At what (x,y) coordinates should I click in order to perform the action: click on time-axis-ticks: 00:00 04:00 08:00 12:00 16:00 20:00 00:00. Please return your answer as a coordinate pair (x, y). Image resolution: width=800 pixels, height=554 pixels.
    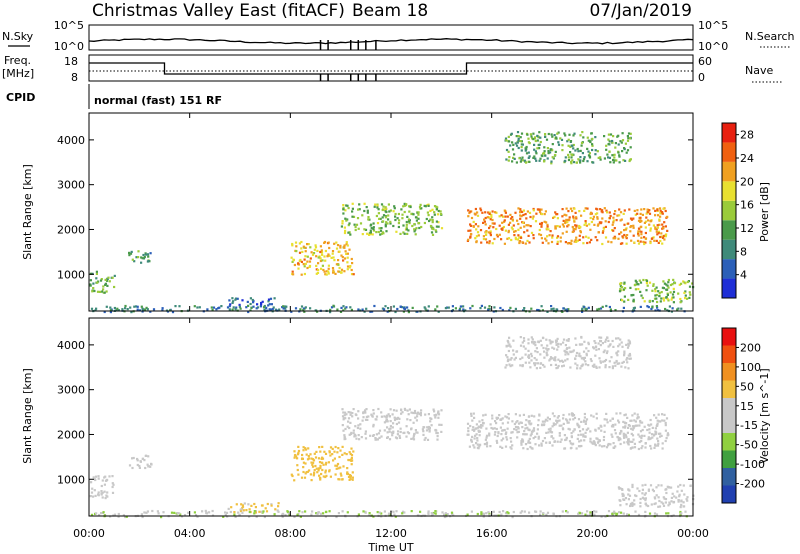
    Looking at the image, I should click on (391, 533).